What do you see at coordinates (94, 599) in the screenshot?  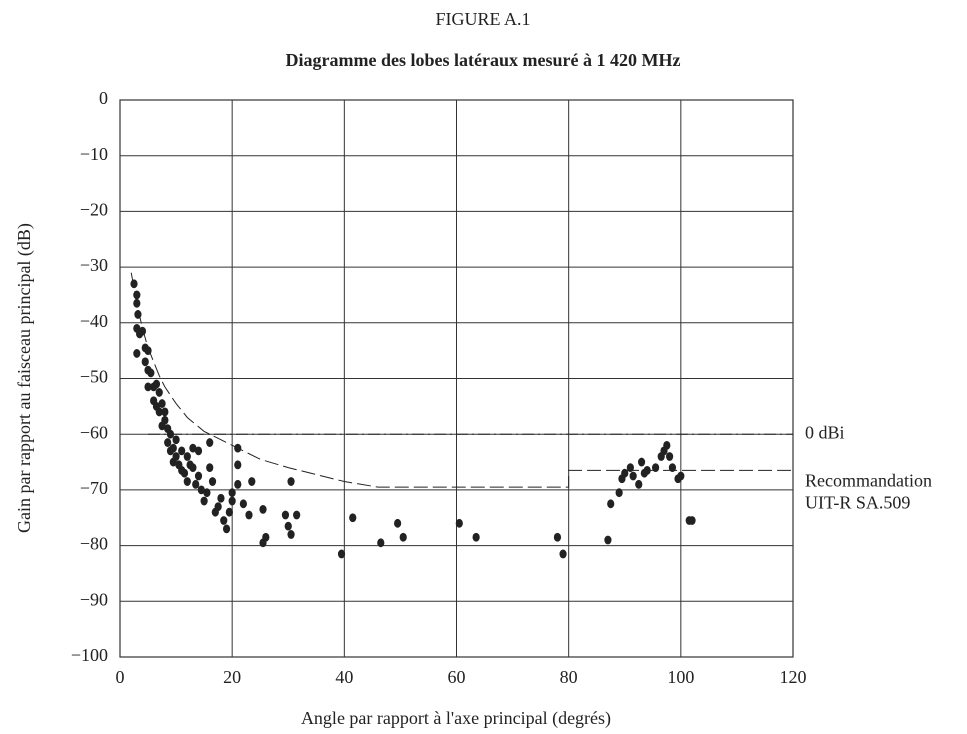 I see `y-tick-label: −90` at bounding box center [94, 599].